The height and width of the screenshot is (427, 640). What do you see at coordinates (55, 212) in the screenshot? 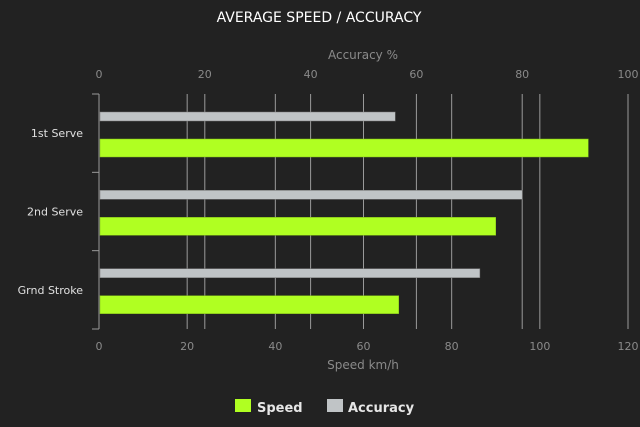
I see `category-label: 2nd Serve` at bounding box center [55, 212].